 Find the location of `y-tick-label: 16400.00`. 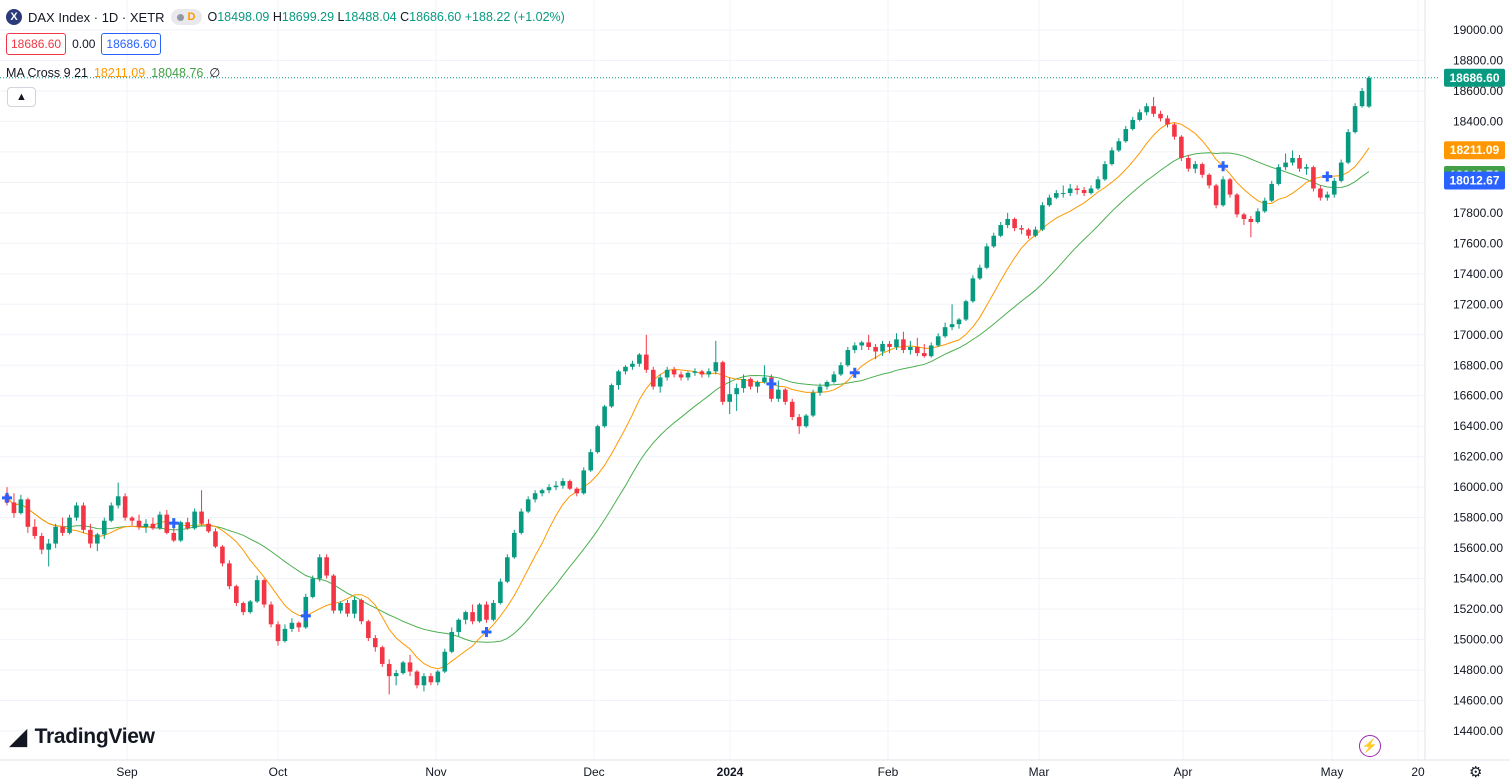

y-tick-label: 16400.00 is located at coordinates (1478, 426).